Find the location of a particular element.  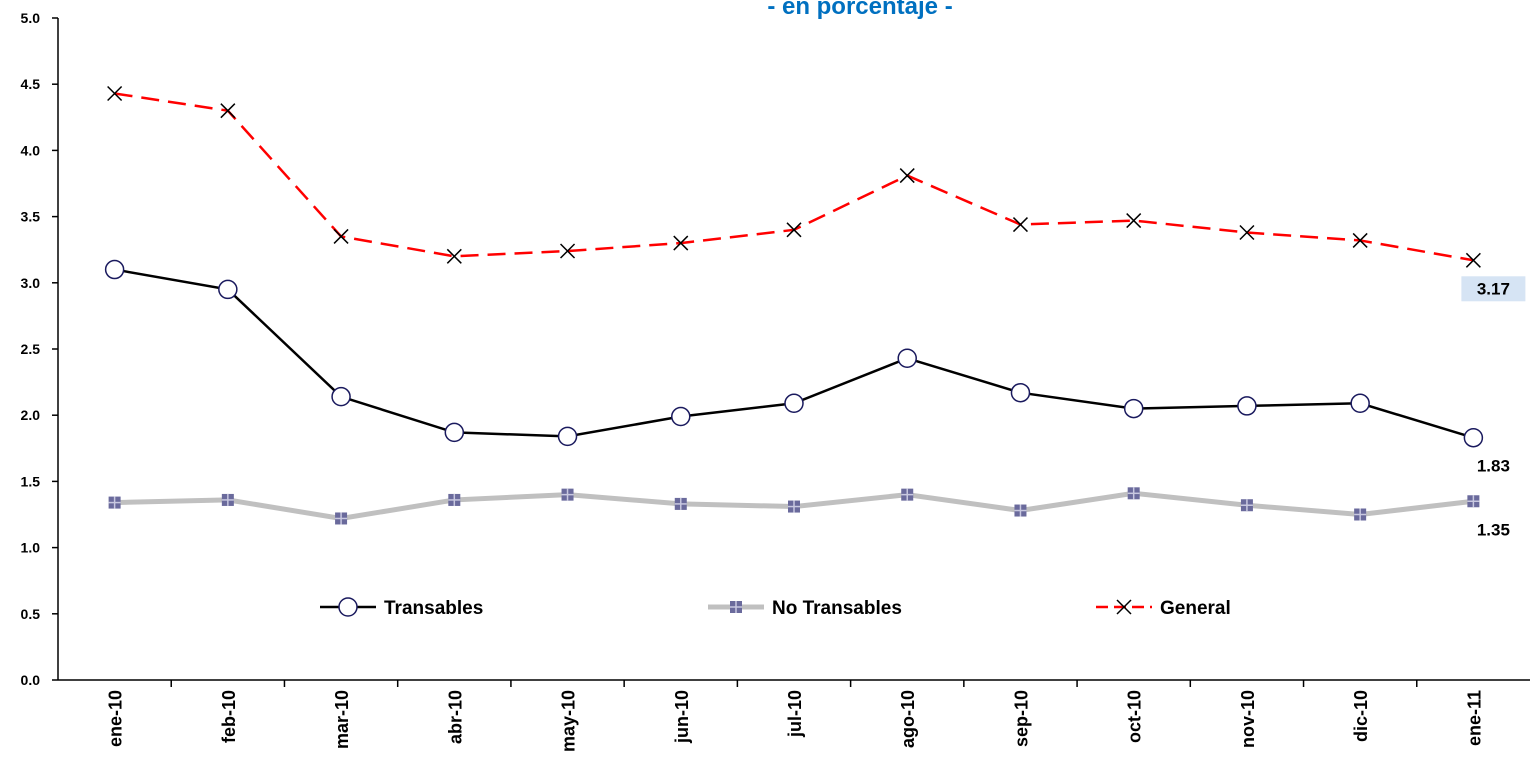

legend-label: Transables is located at coordinates (433, 608).